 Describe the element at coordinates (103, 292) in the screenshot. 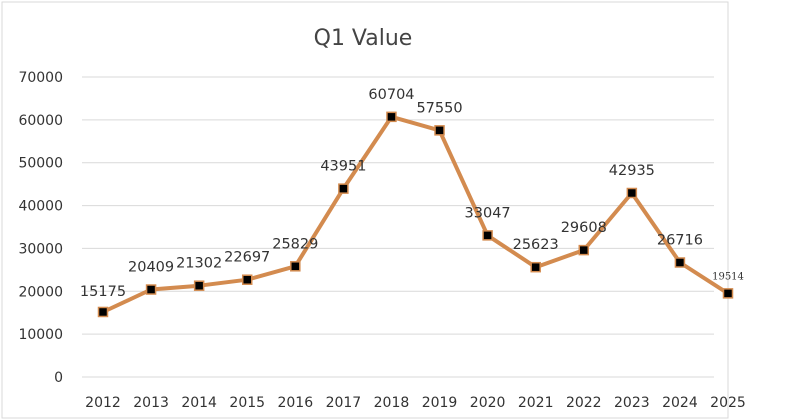

I see `data-label: 15175` at that location.